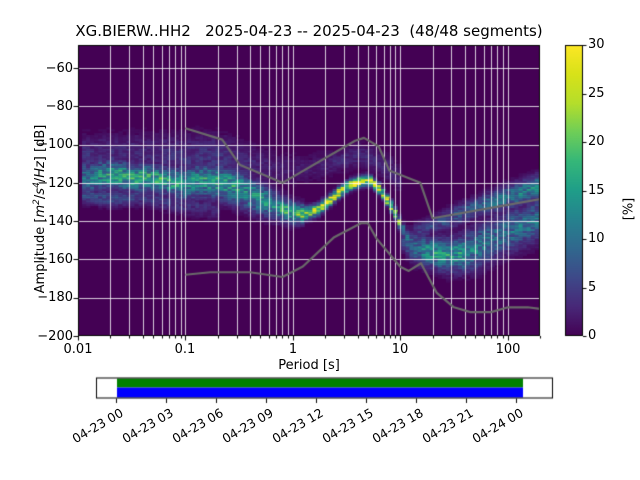  Describe the element at coordinates (629, 209) in the screenshot. I see `colorbar-label-text: [%]` at that location.